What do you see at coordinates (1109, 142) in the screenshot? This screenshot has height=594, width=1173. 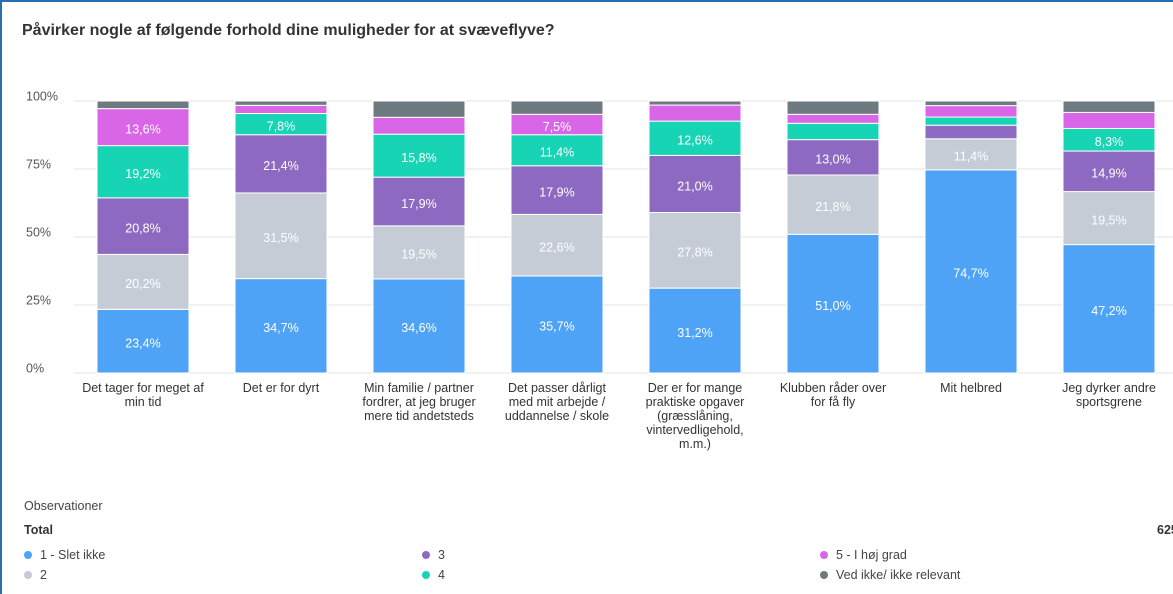 I see `value-label: 8,3%` at bounding box center [1109, 142].